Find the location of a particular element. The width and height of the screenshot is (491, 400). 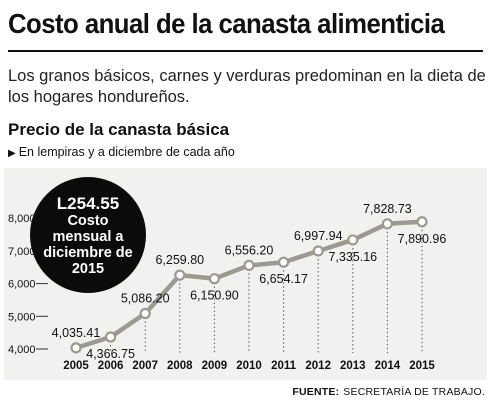

y-tick-label: 6,000 is located at coordinates (22, 285).